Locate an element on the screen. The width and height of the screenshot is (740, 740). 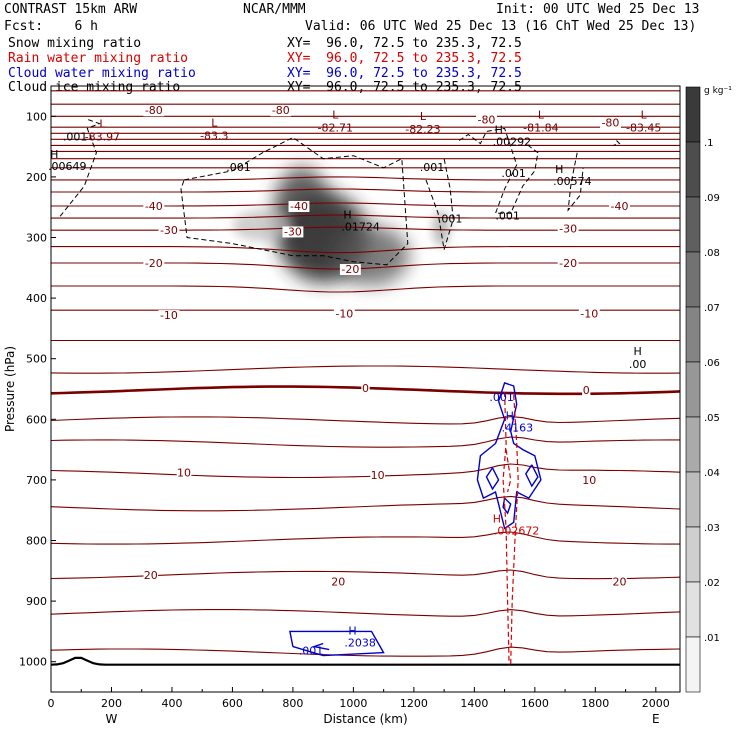
extremum-value: -82.71 is located at coordinates (335, 127).